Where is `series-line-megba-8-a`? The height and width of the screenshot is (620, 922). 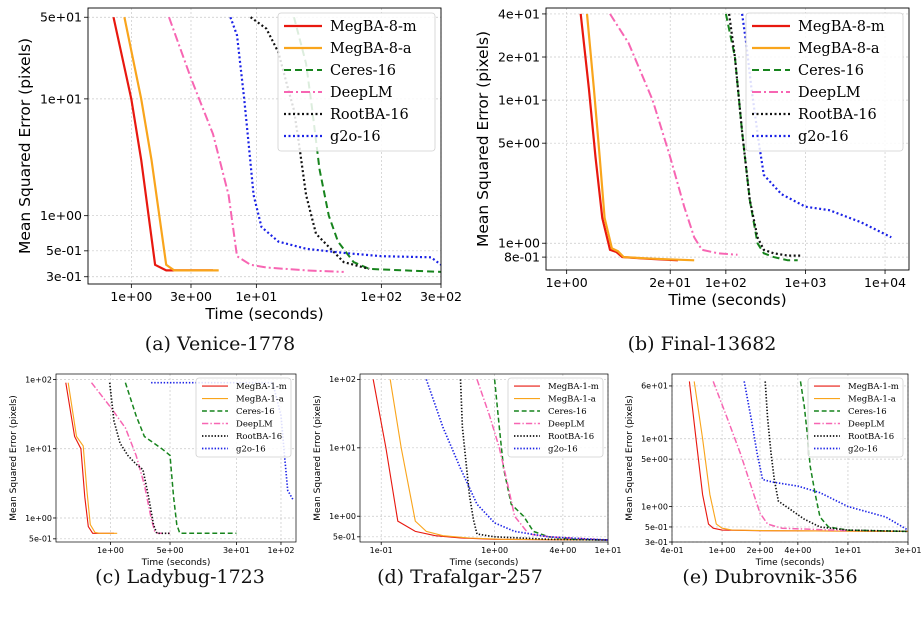
series-line-megba-8-a is located at coordinates (640, 137).